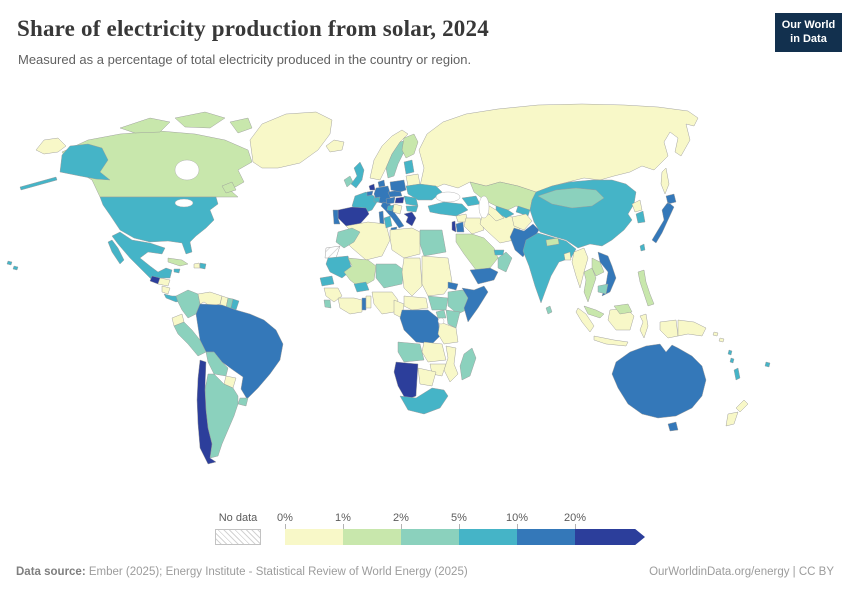 The height and width of the screenshot is (600, 850). I want to click on country-burkina-faso, so click(361, 287).